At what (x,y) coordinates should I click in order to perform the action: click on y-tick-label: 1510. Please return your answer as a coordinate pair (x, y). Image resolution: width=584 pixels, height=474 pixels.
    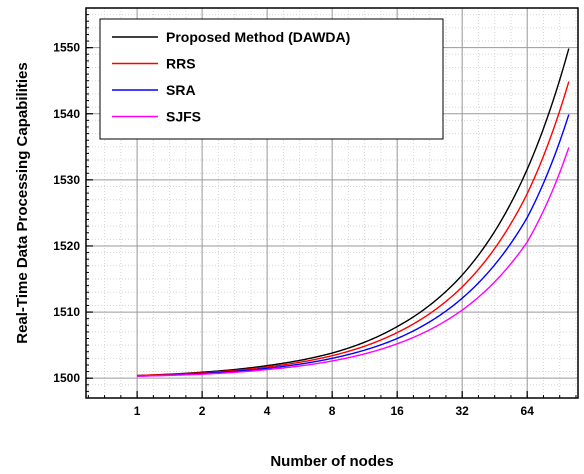
    Looking at the image, I should click on (66, 312).